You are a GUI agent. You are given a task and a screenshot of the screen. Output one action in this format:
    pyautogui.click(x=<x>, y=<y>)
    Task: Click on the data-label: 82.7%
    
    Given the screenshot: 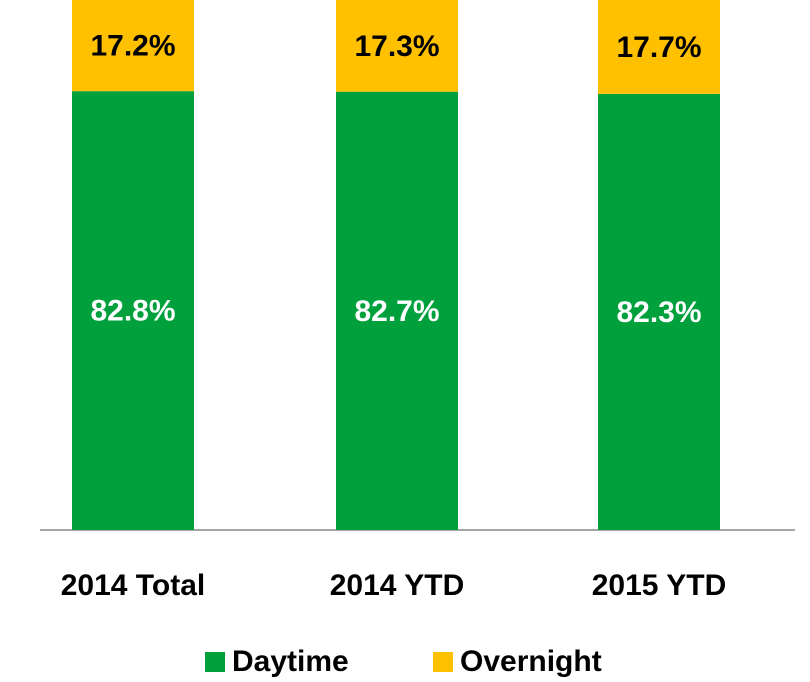 What is the action you would take?
    pyautogui.click(x=396, y=311)
    